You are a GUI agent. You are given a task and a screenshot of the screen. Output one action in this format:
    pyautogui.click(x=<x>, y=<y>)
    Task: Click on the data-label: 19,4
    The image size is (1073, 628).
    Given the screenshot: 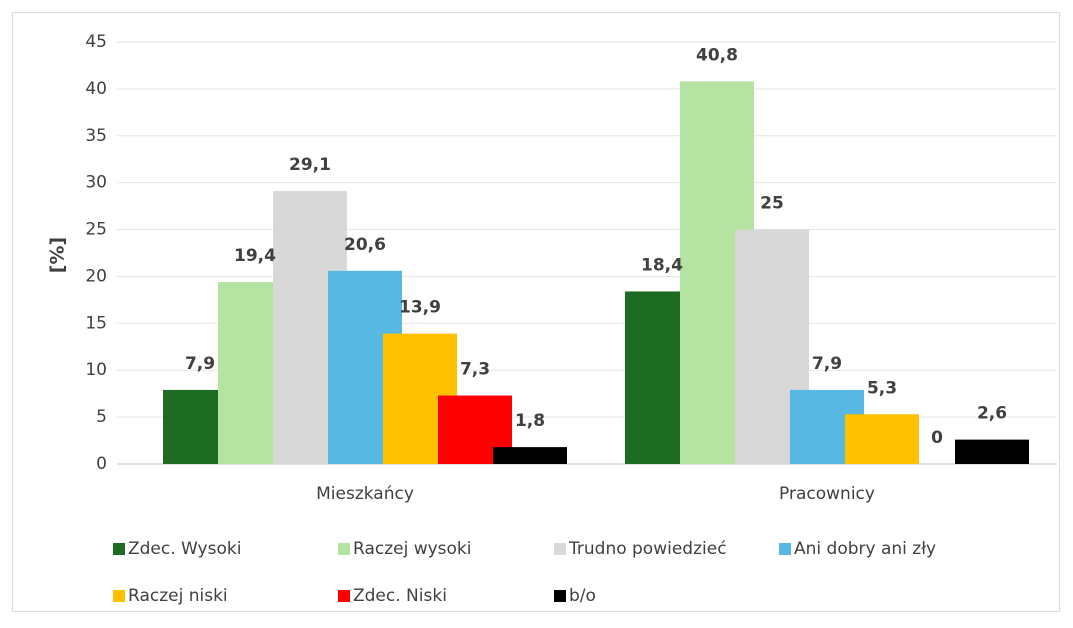 What is the action you would take?
    pyautogui.click(x=255, y=256)
    